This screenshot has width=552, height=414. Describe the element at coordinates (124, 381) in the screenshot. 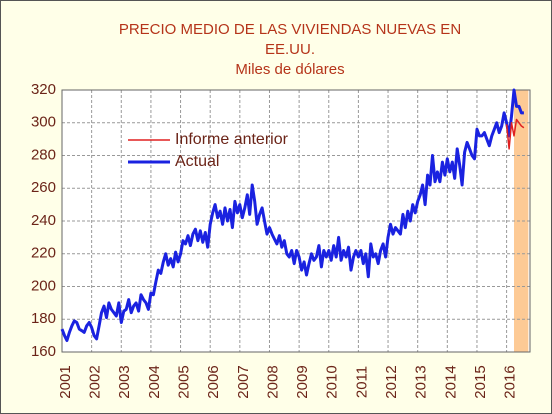

I see `x-tick-label: 2003` at that location.